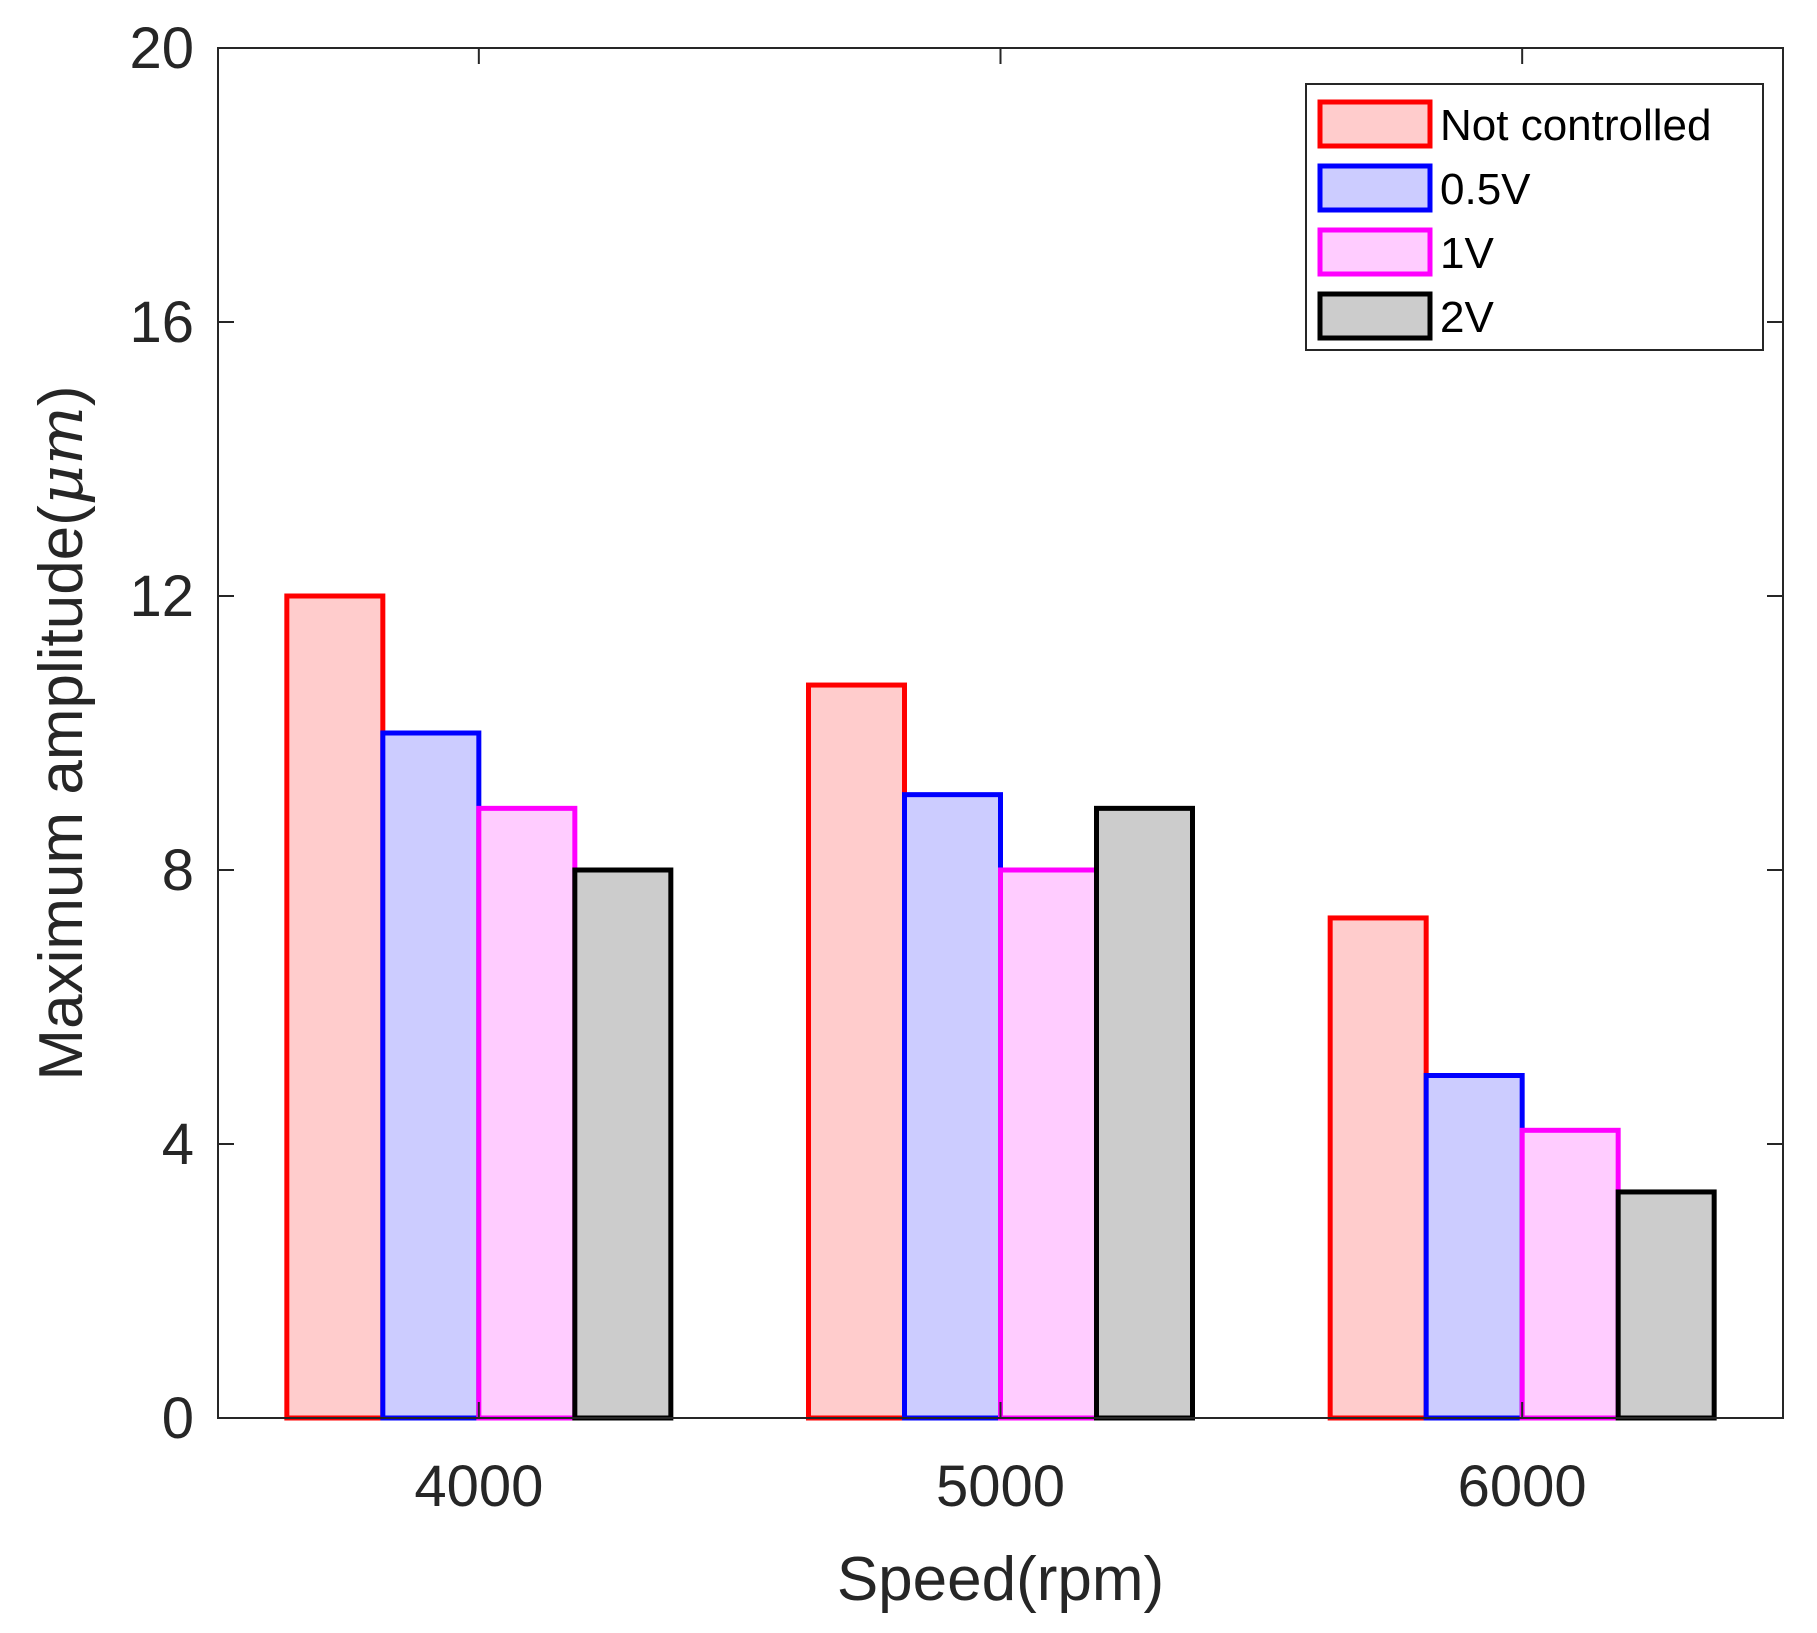  I want to click on bar-5000-1v, so click(1048, 1144).